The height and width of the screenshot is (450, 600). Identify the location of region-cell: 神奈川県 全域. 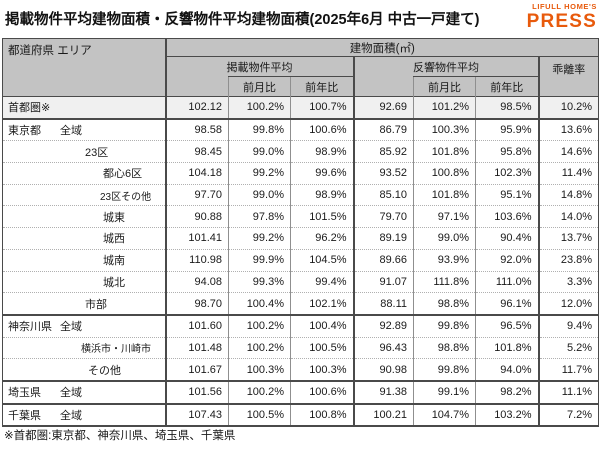
(84, 325).